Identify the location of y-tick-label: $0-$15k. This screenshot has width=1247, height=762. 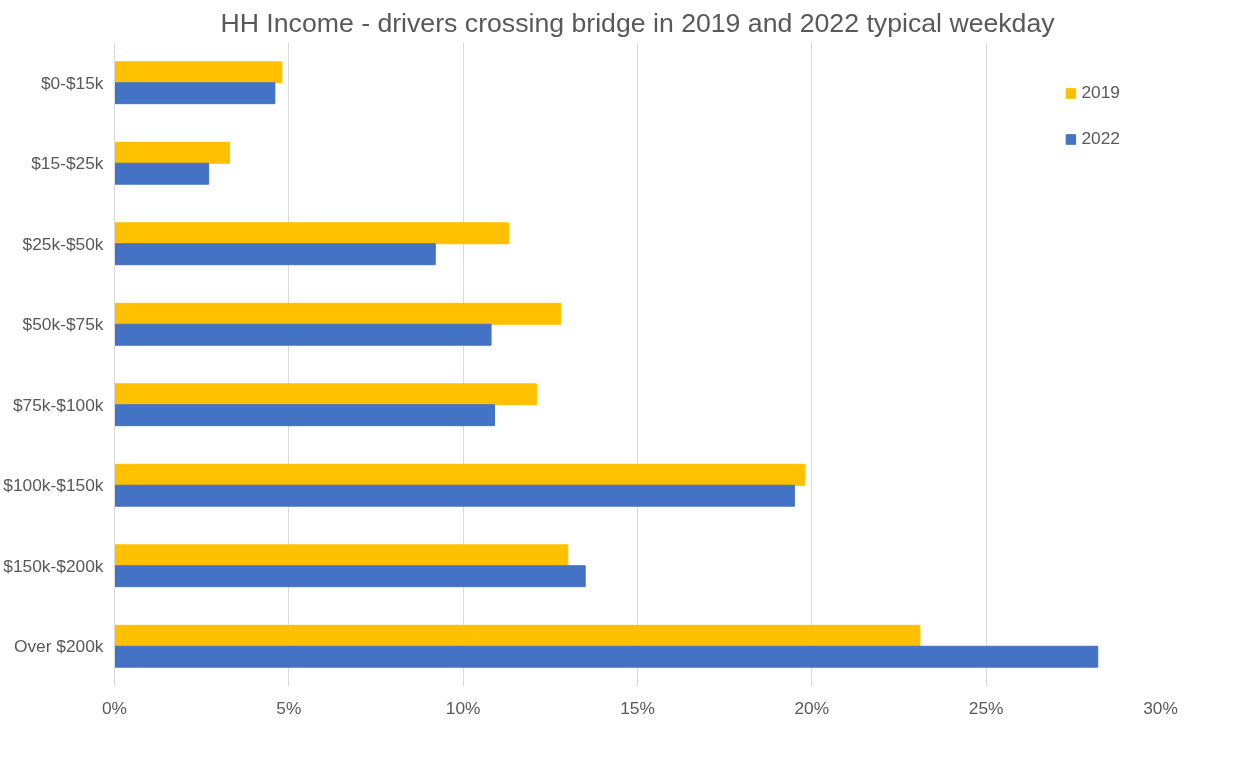
(72, 82).